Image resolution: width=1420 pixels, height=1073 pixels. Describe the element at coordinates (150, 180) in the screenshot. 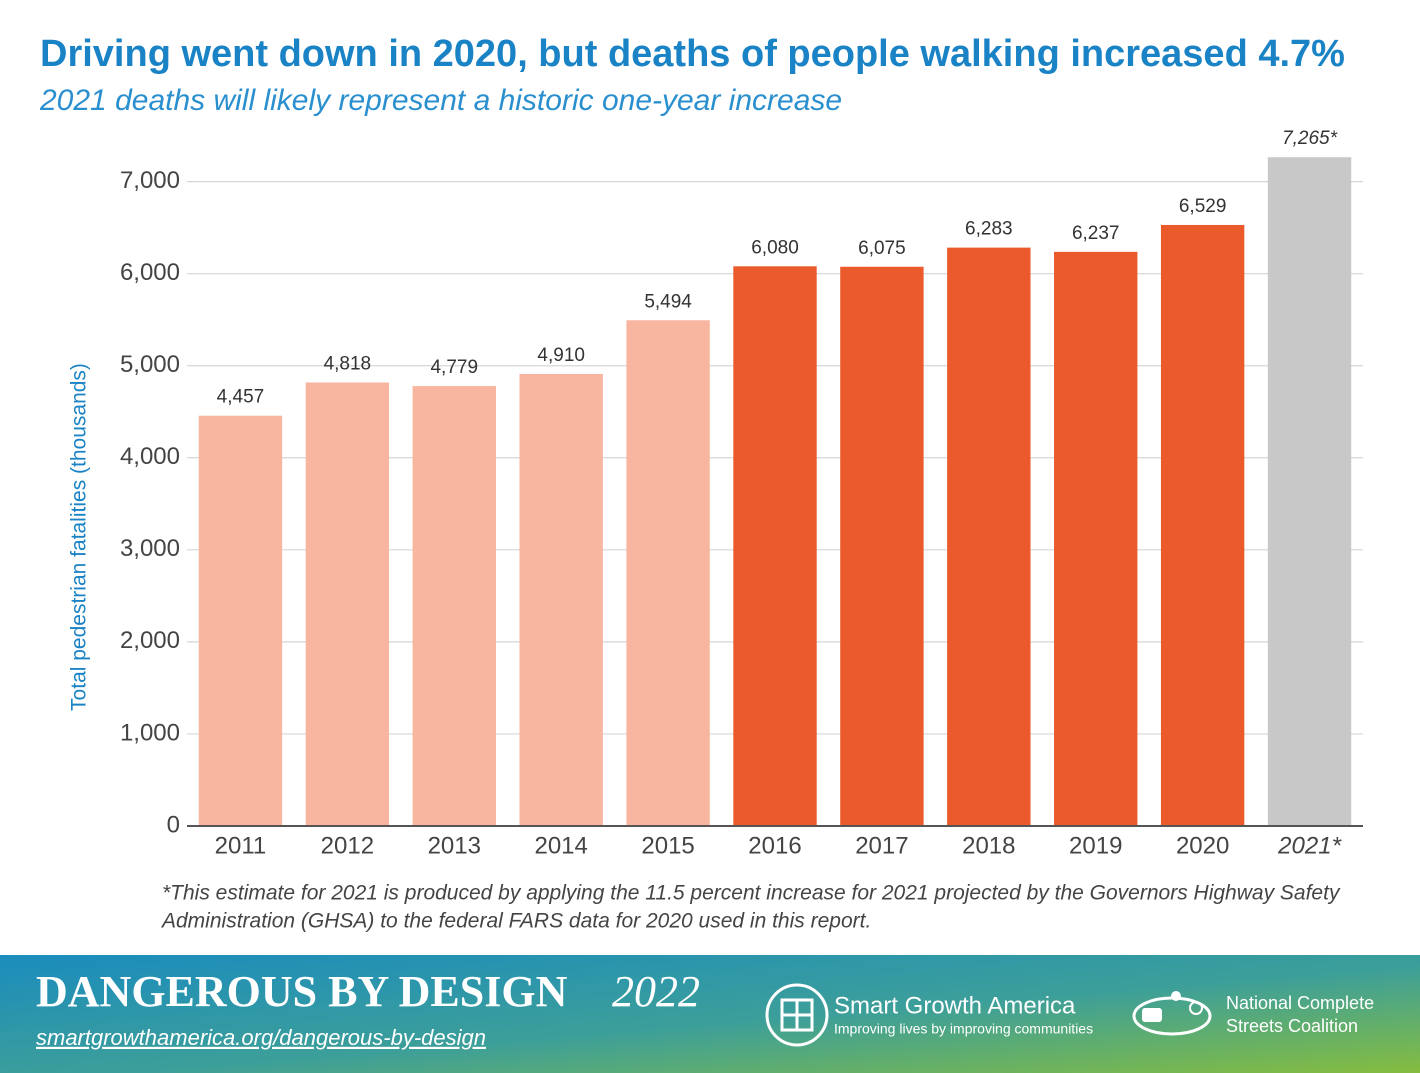

I see `y-tick-label: 7,000` at that location.